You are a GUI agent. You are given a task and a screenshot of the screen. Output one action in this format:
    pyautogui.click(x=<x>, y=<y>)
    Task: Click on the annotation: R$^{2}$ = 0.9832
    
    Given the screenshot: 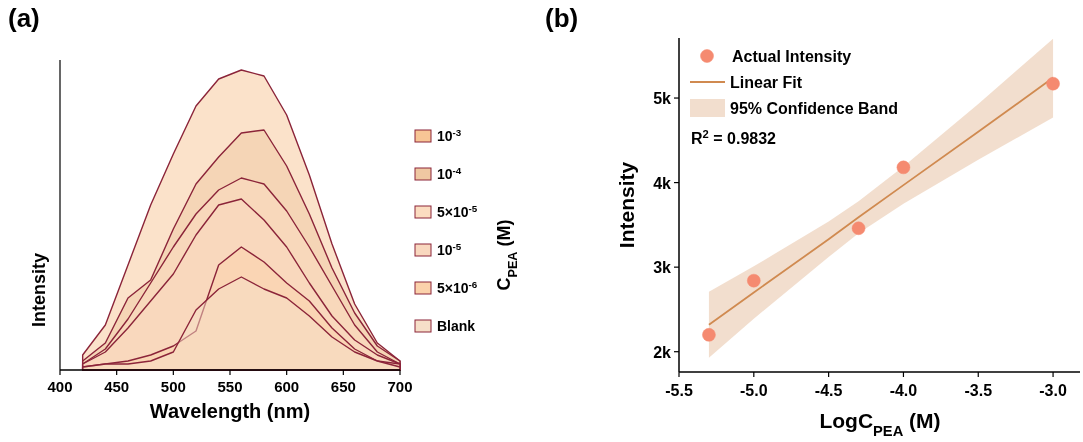 What is the action you would take?
    pyautogui.click(x=734, y=137)
    